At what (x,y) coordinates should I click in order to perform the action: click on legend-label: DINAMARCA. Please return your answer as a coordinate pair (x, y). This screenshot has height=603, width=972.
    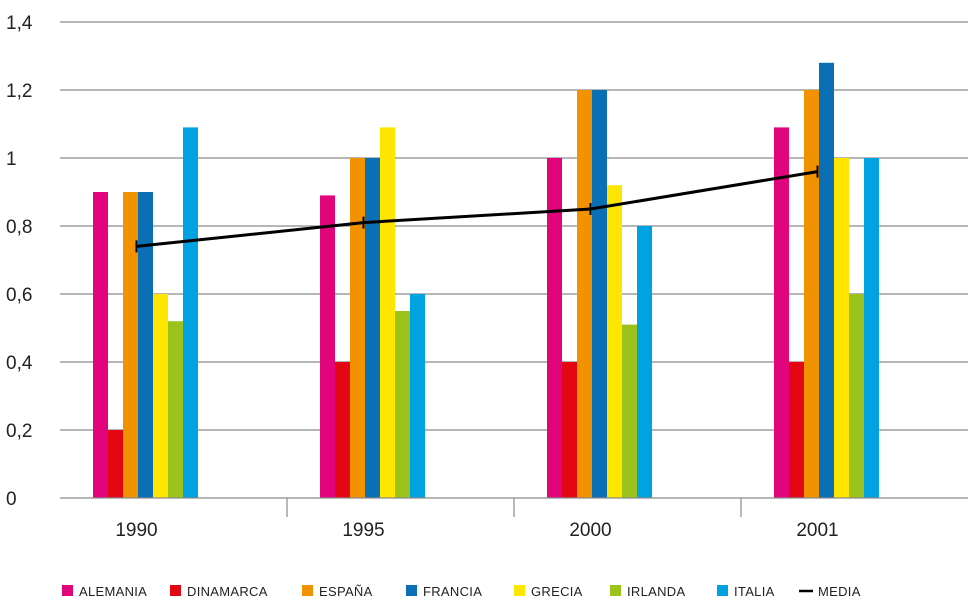
    Looking at the image, I should click on (227, 591).